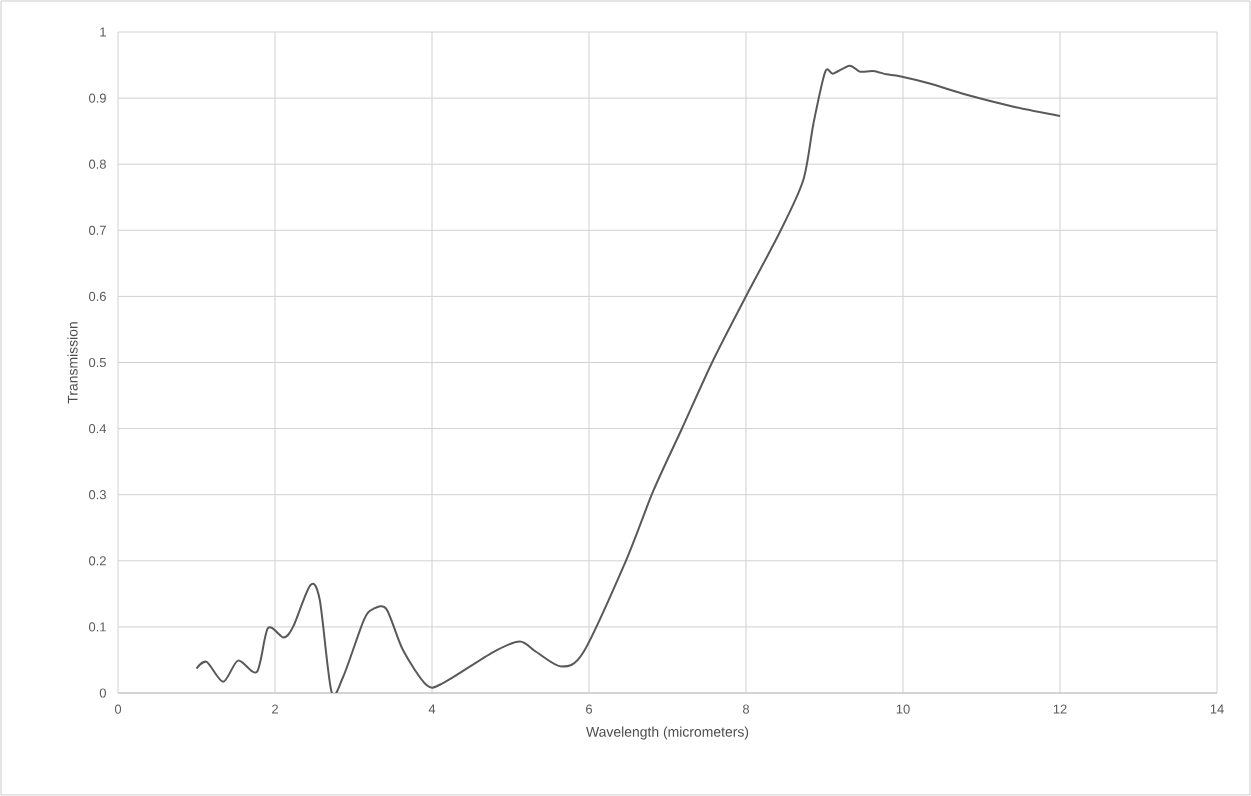 Image resolution: width=1251 pixels, height=796 pixels. Describe the element at coordinates (97, 495) in the screenshot. I see `y-tick-label: 0.3` at that location.